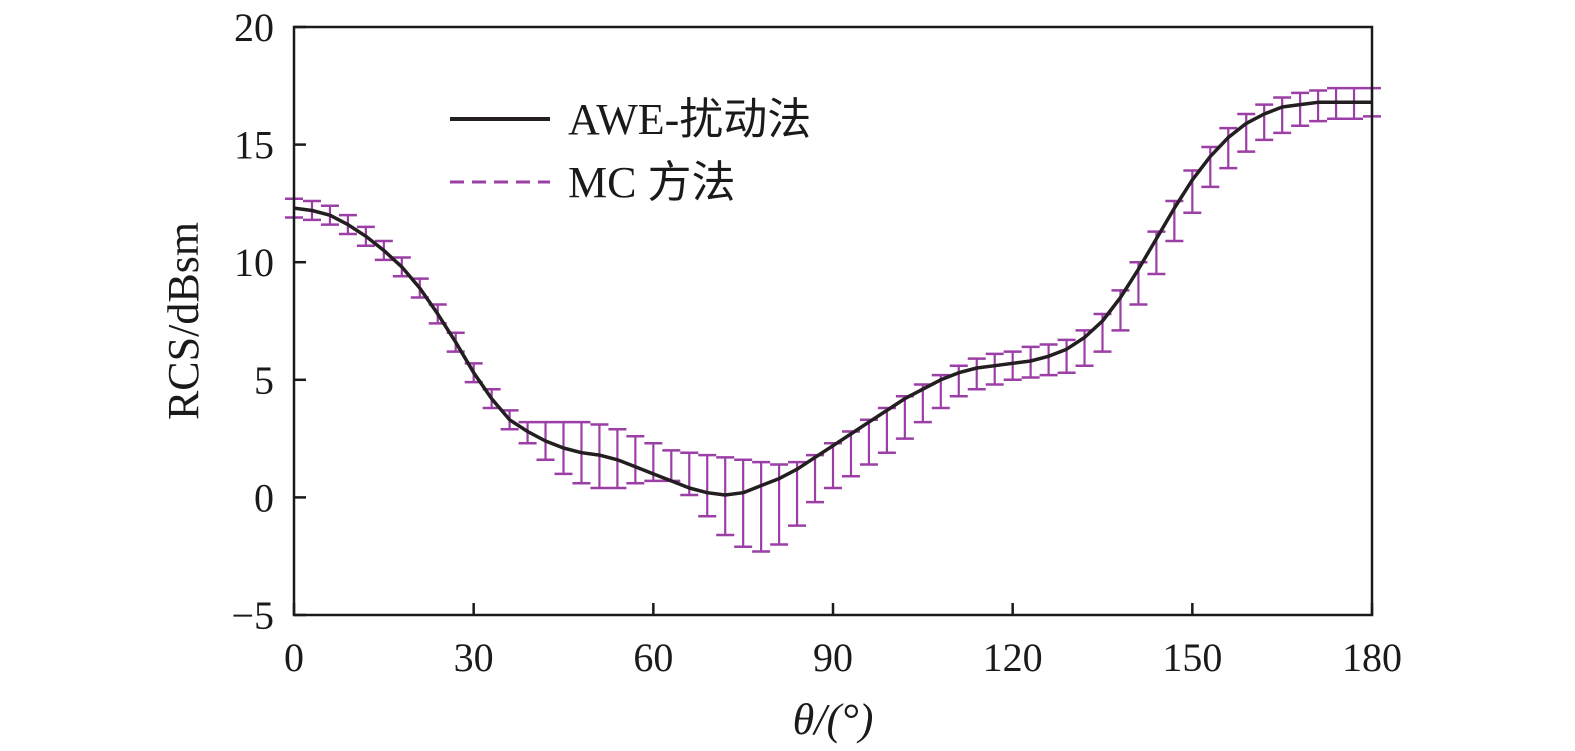 This screenshot has height=751, width=1575. I want to click on y-tick-label-2: 5, so click(264, 380).